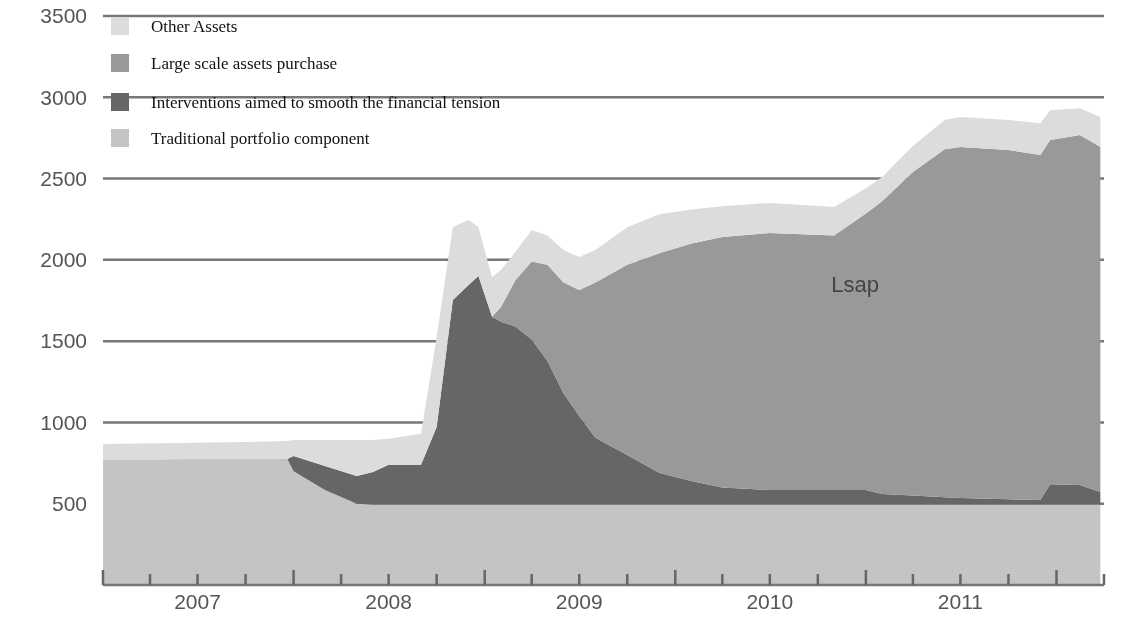 The height and width of the screenshot is (620, 1138). Describe the element at coordinates (63, 178) in the screenshot. I see `y-tick-label: 2500` at that location.